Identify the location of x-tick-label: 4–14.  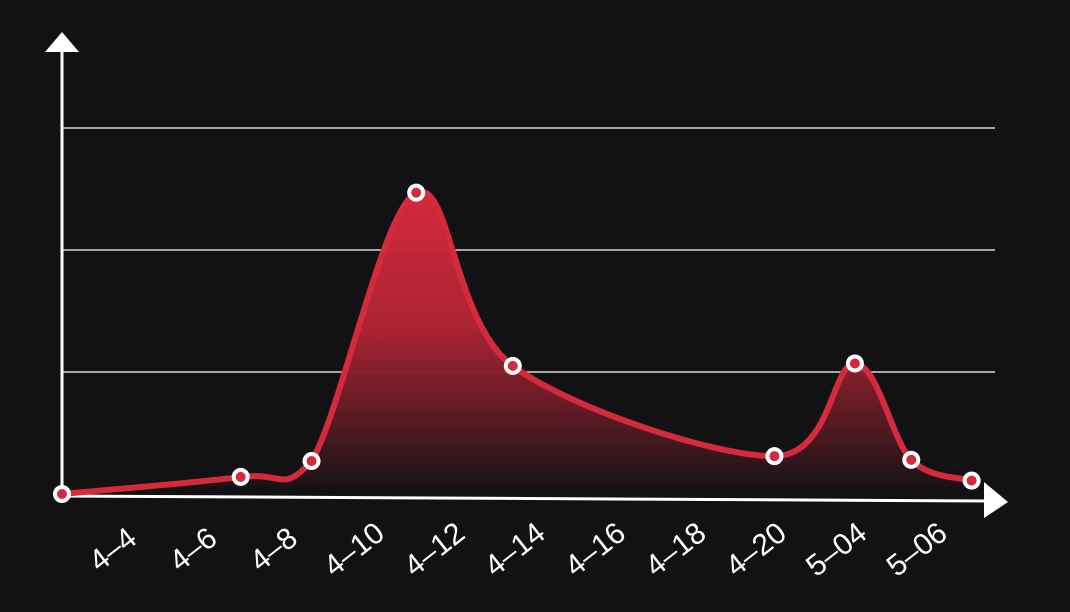
(515, 549).